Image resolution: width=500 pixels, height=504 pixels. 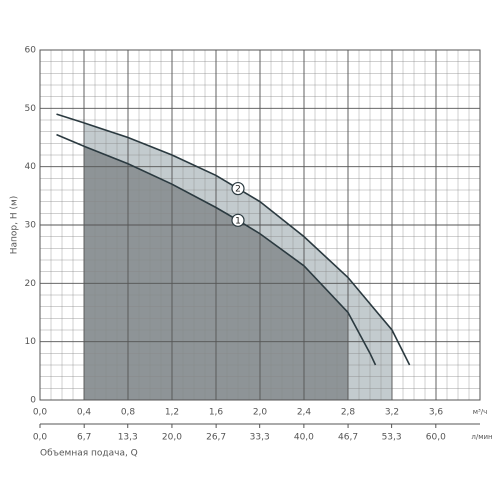 What do you see at coordinates (31, 109) in the screenshot?
I see `y-tick-label: 50` at bounding box center [31, 109].